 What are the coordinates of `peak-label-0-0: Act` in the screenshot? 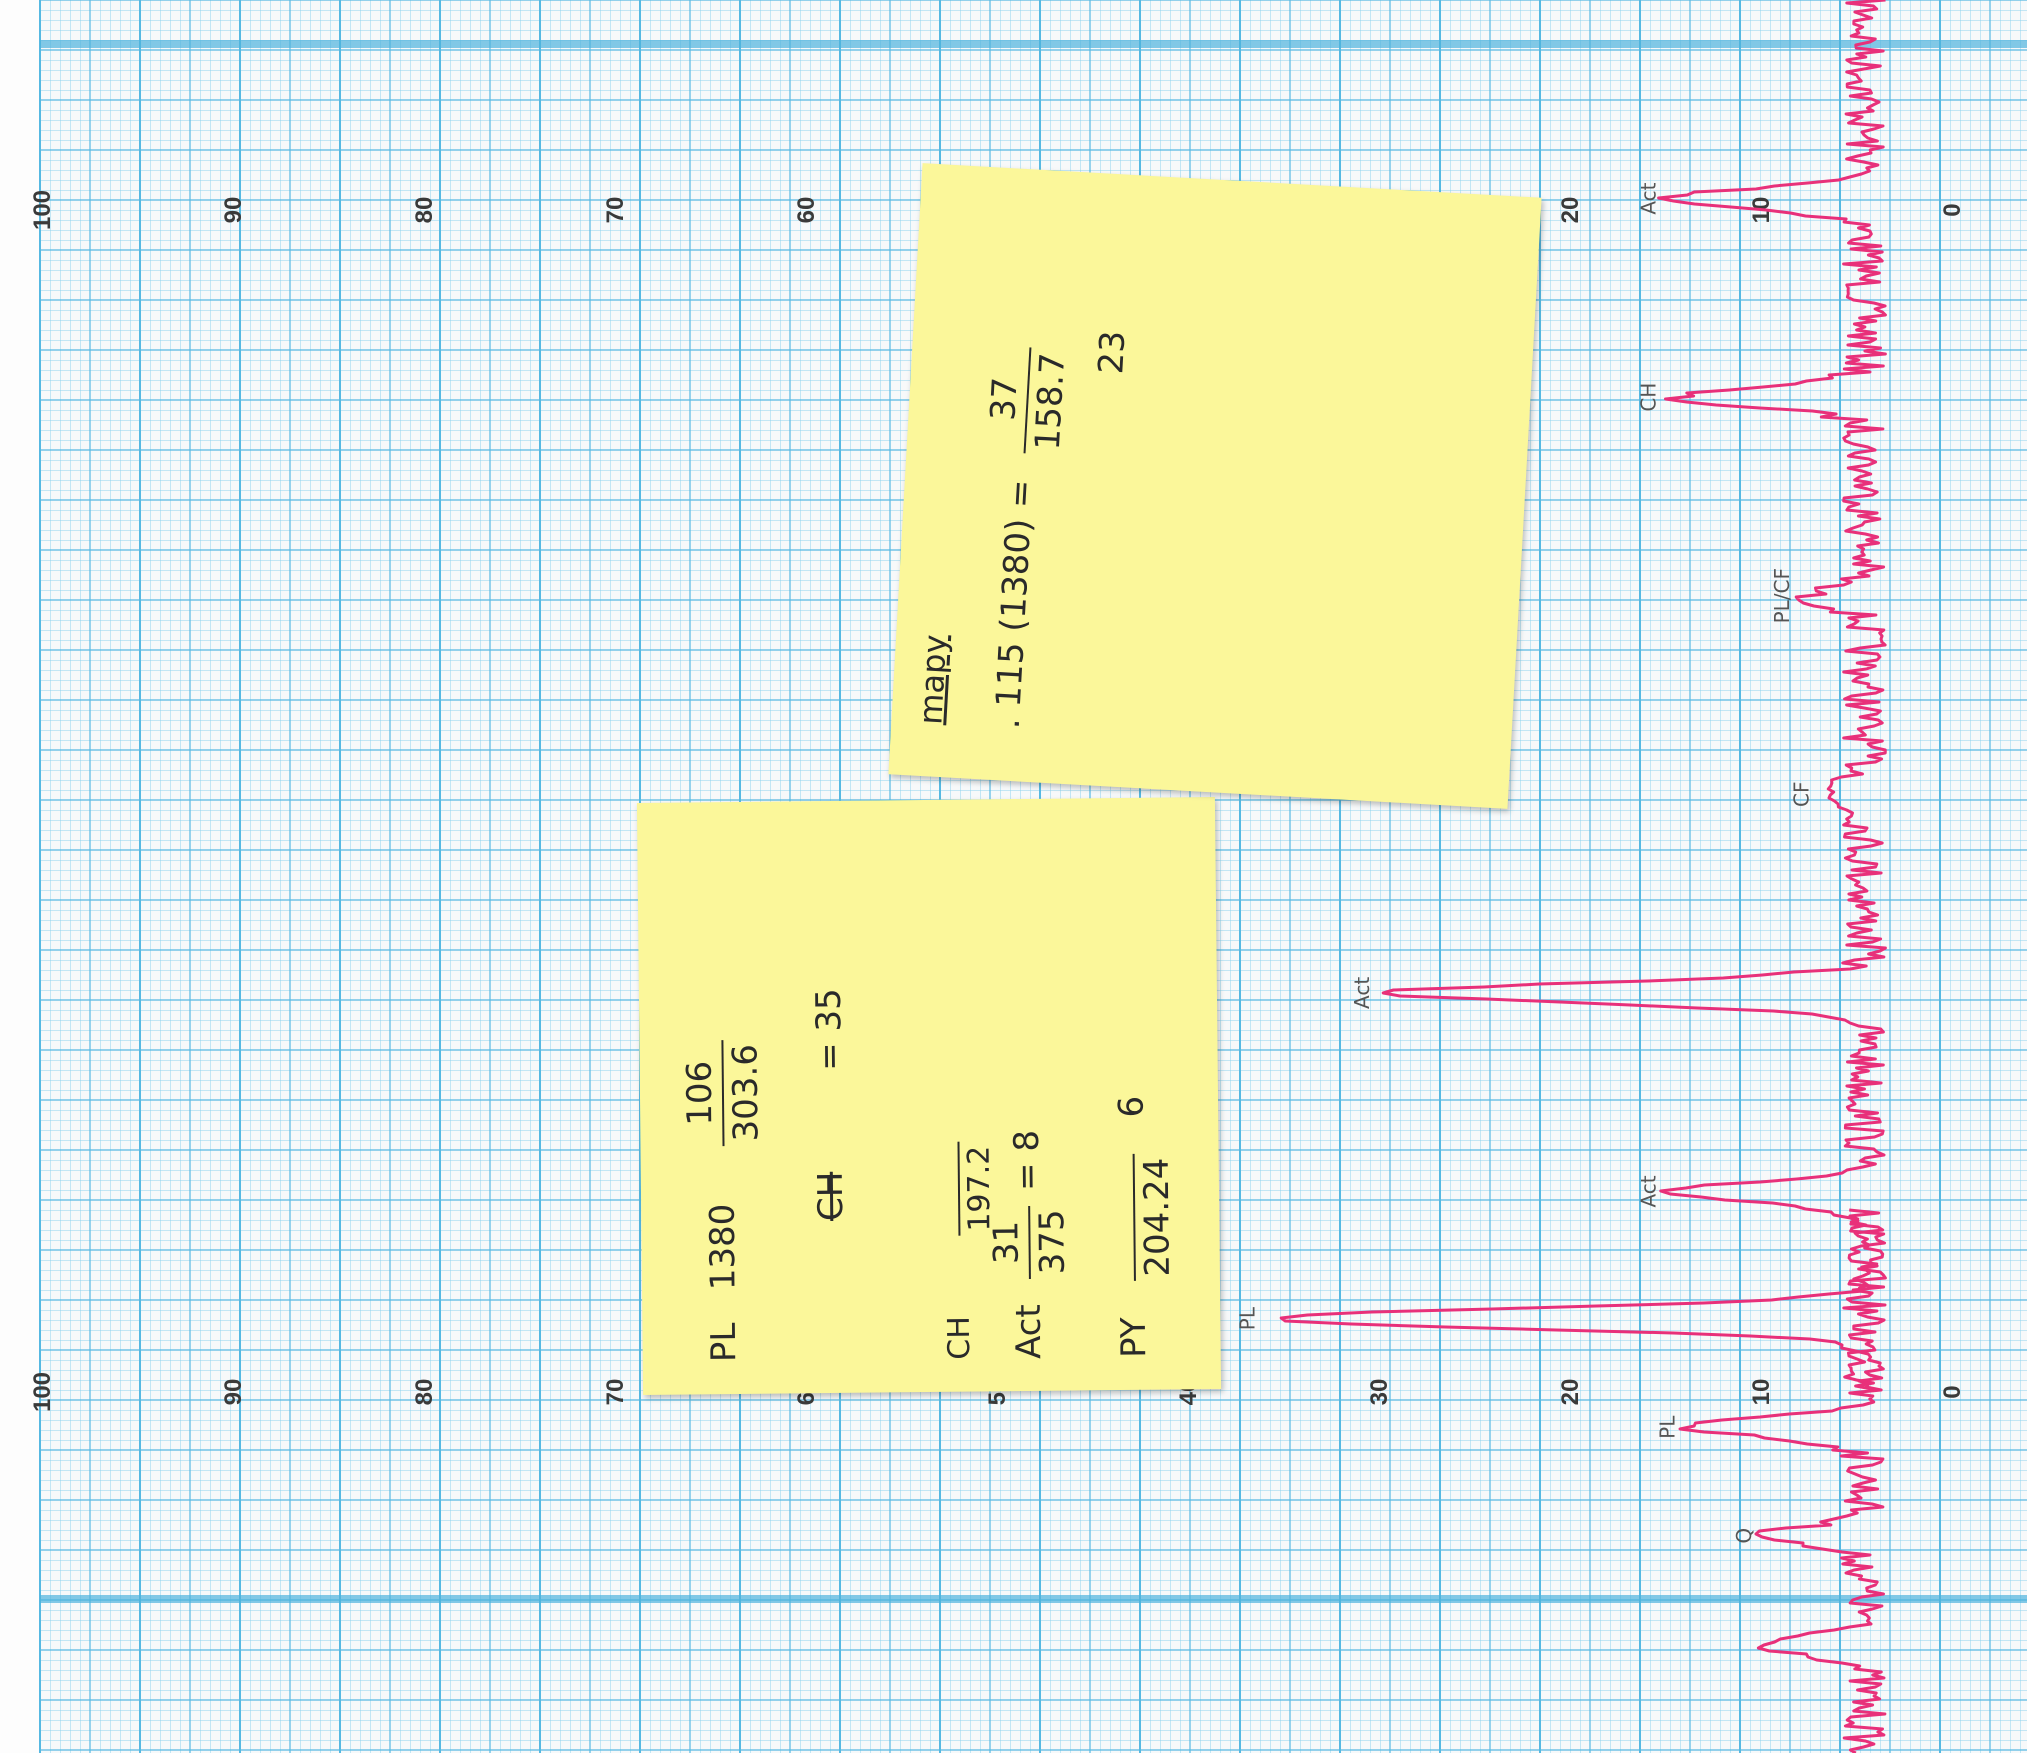 It's located at (1649, 198).